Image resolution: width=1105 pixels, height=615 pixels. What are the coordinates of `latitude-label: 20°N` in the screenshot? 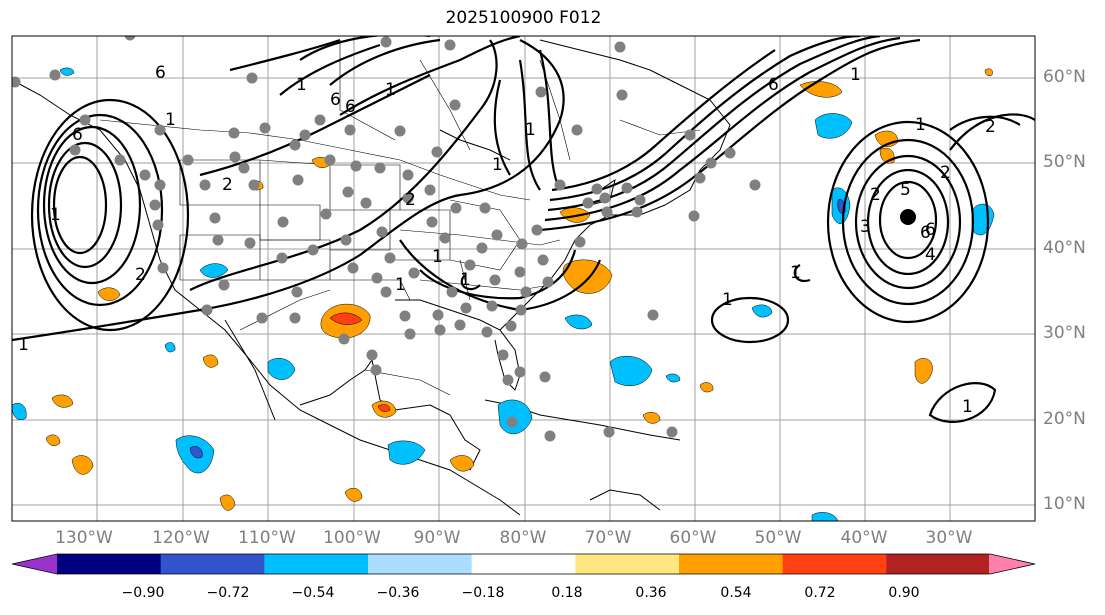 It's located at (1064, 419).